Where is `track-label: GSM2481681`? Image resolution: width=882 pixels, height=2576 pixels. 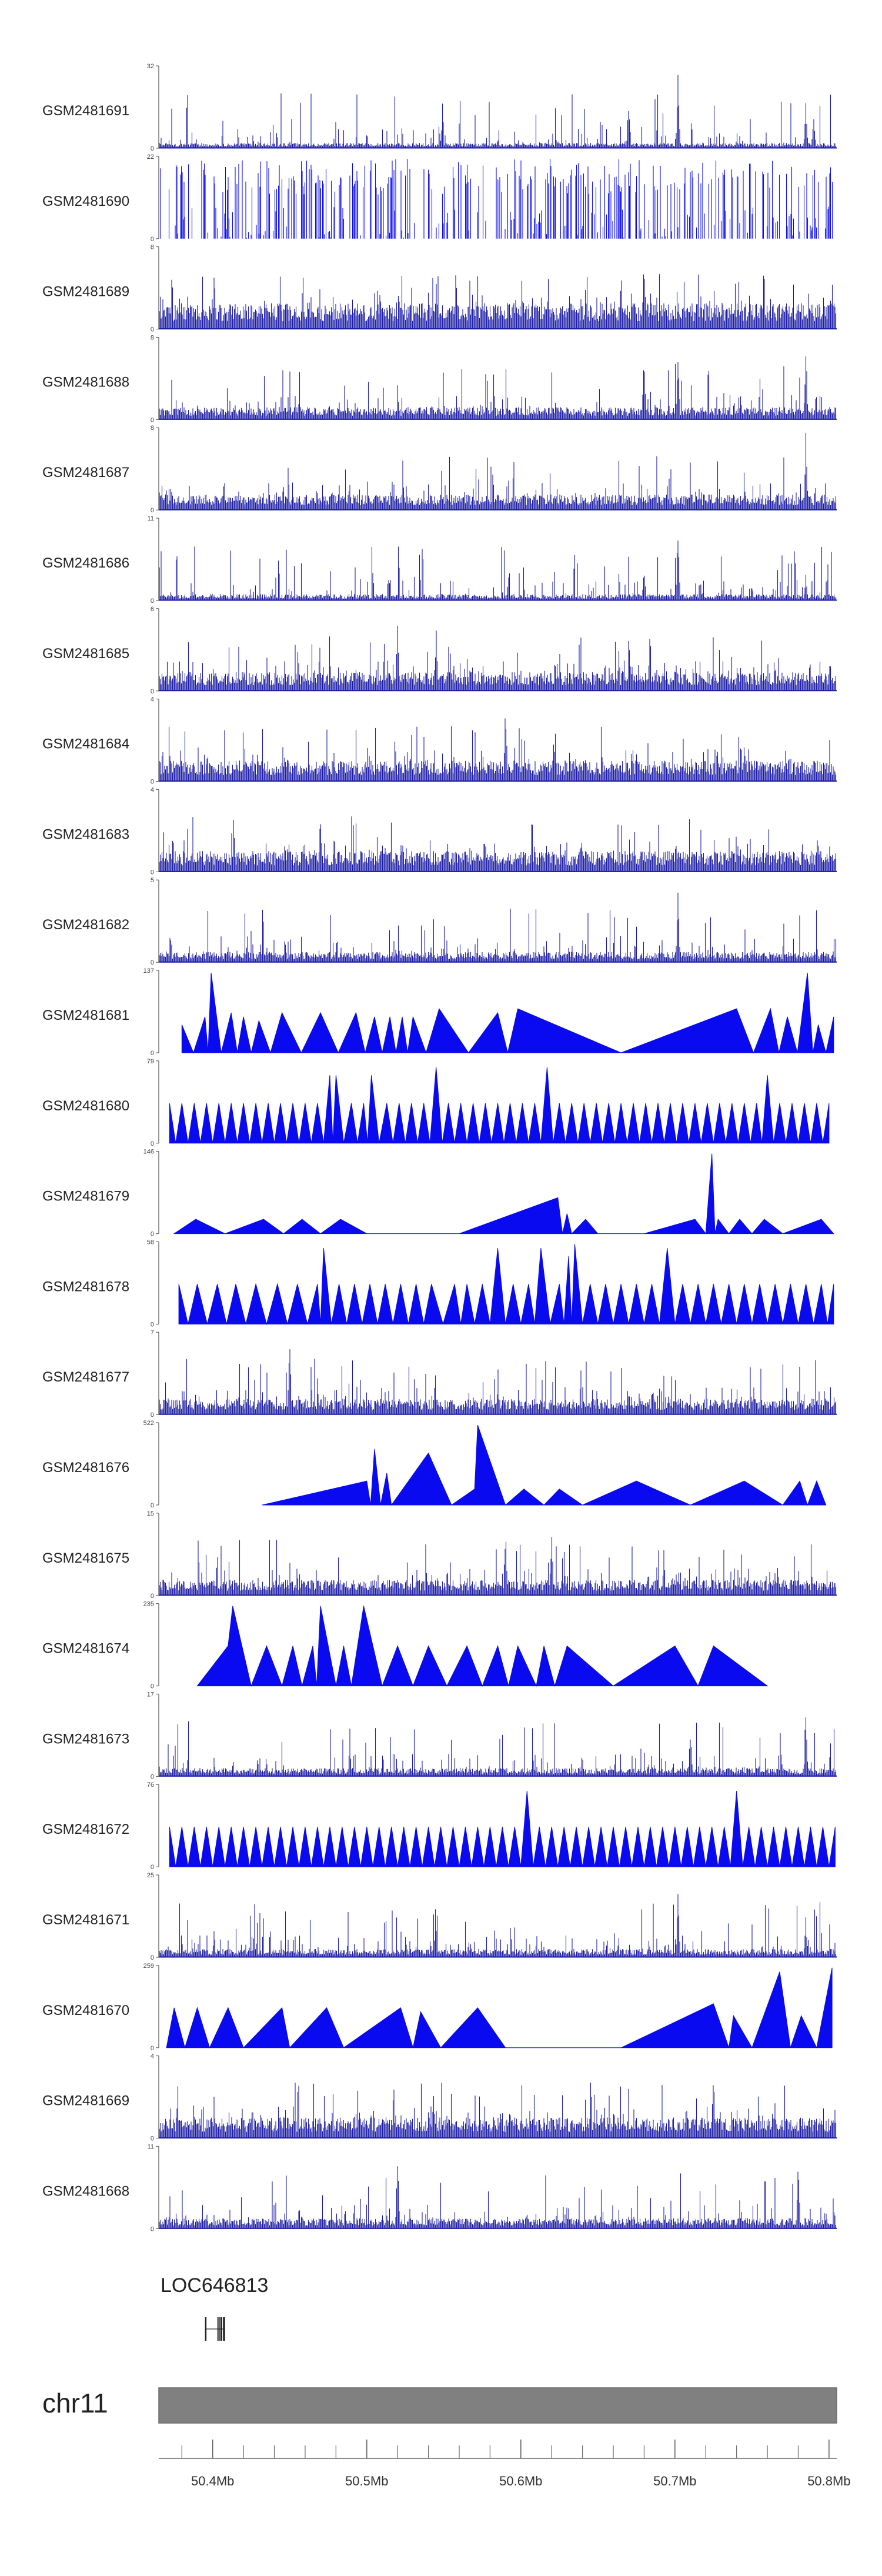
track-label: GSM2481681 is located at coordinates (85, 1015).